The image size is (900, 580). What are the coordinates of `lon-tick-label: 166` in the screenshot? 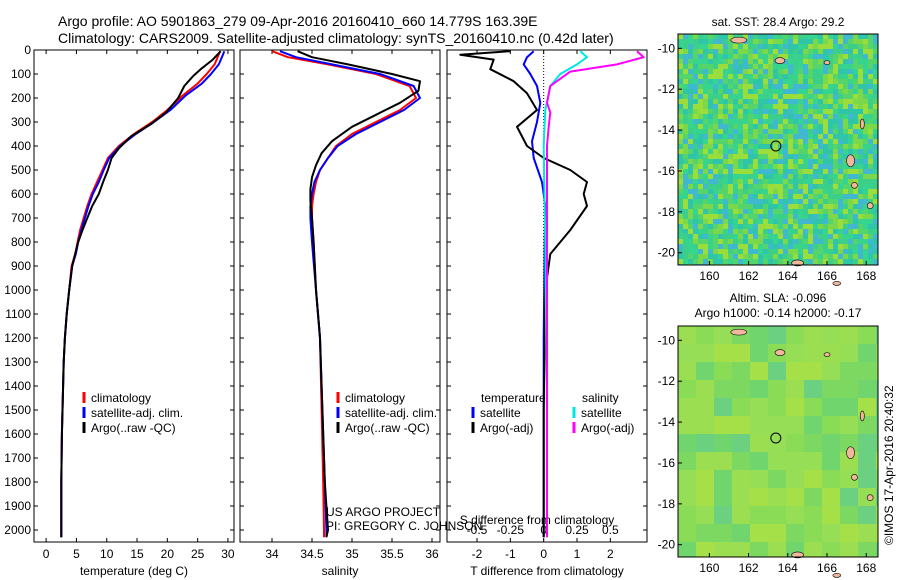 It's located at (827, 568).